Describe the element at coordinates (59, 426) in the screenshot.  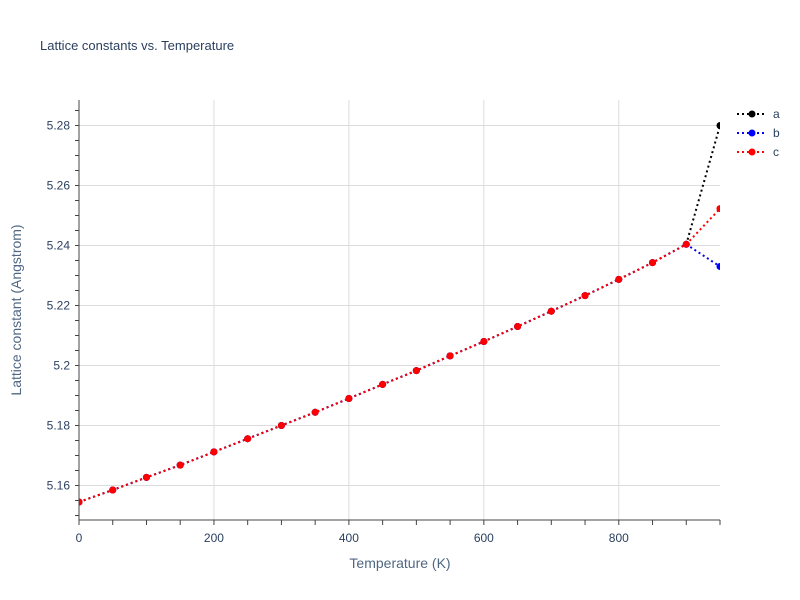
I see `y-tick-label: 5.18` at that location.